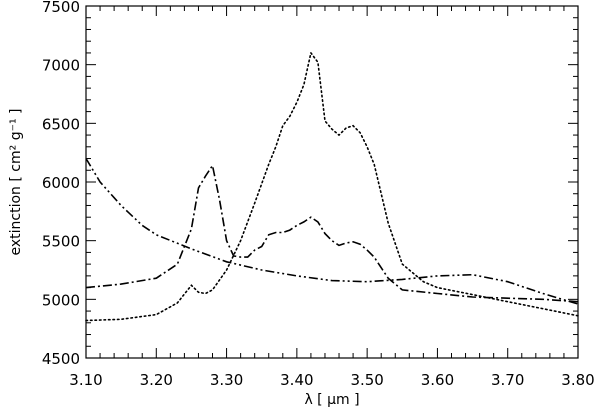 This screenshot has width=600, height=412. Describe the element at coordinates (61, 359) in the screenshot. I see `y-tick-label: 4500` at that location.